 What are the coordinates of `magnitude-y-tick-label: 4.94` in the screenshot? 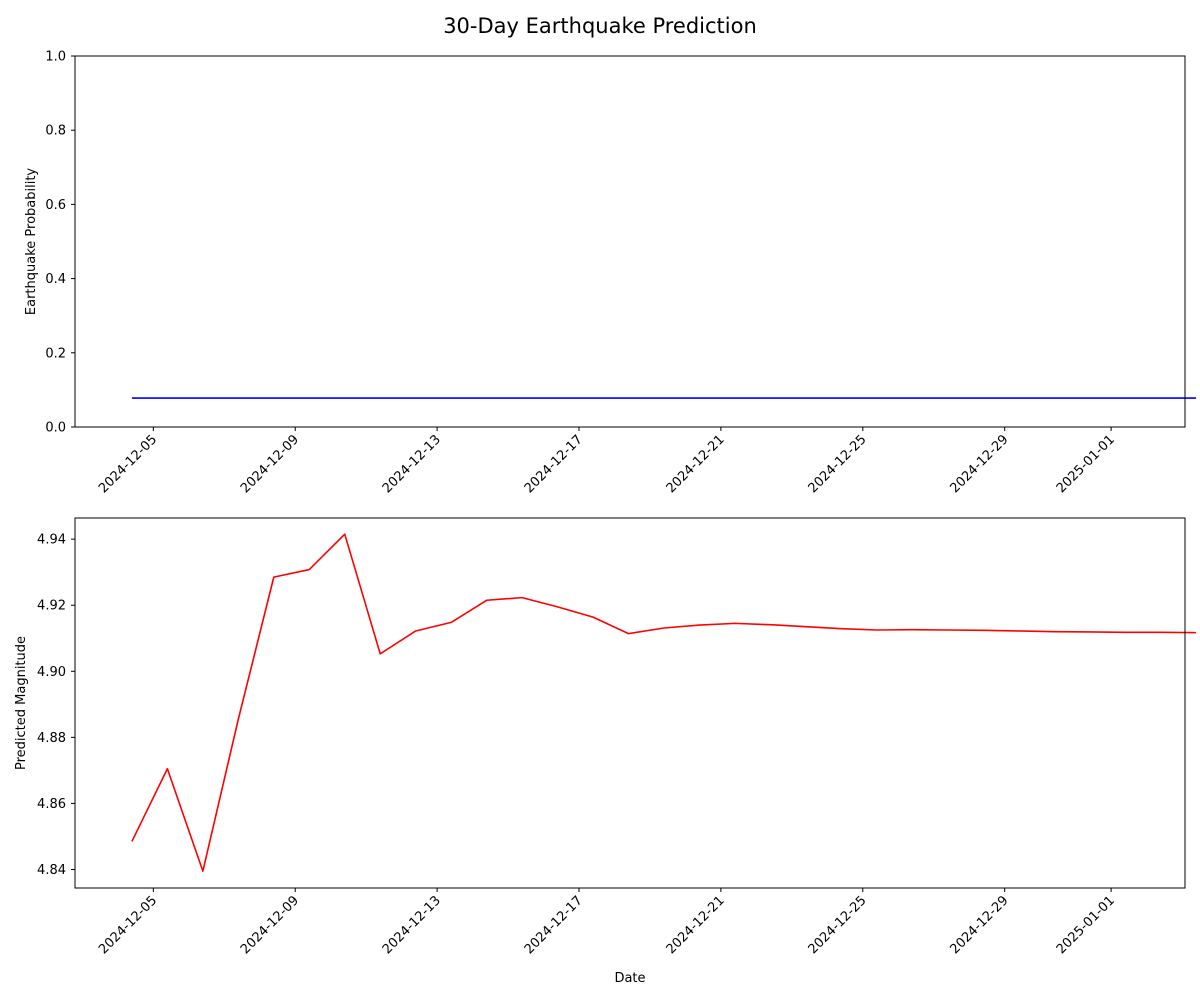 It's located at (51, 540).